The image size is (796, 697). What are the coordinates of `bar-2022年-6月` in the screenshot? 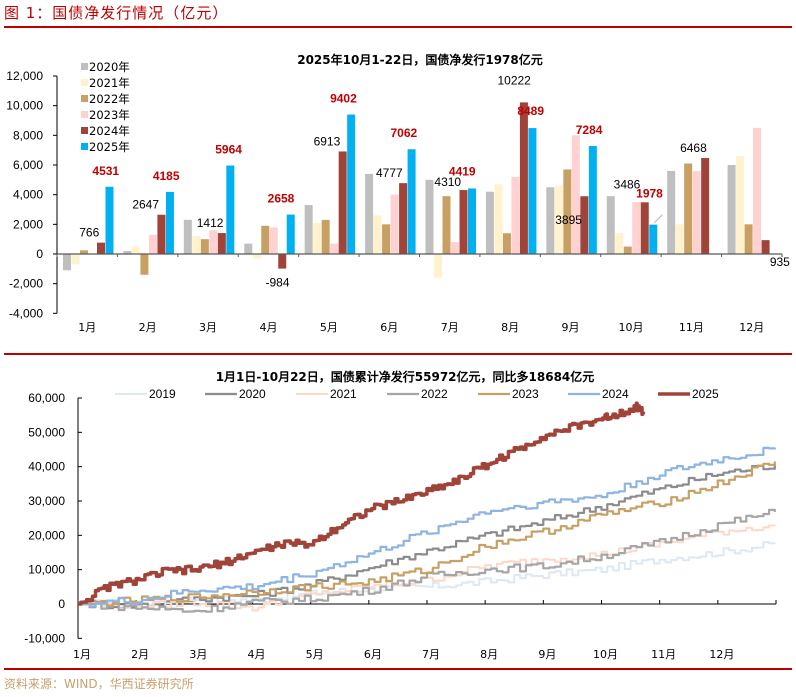 It's located at (386, 239).